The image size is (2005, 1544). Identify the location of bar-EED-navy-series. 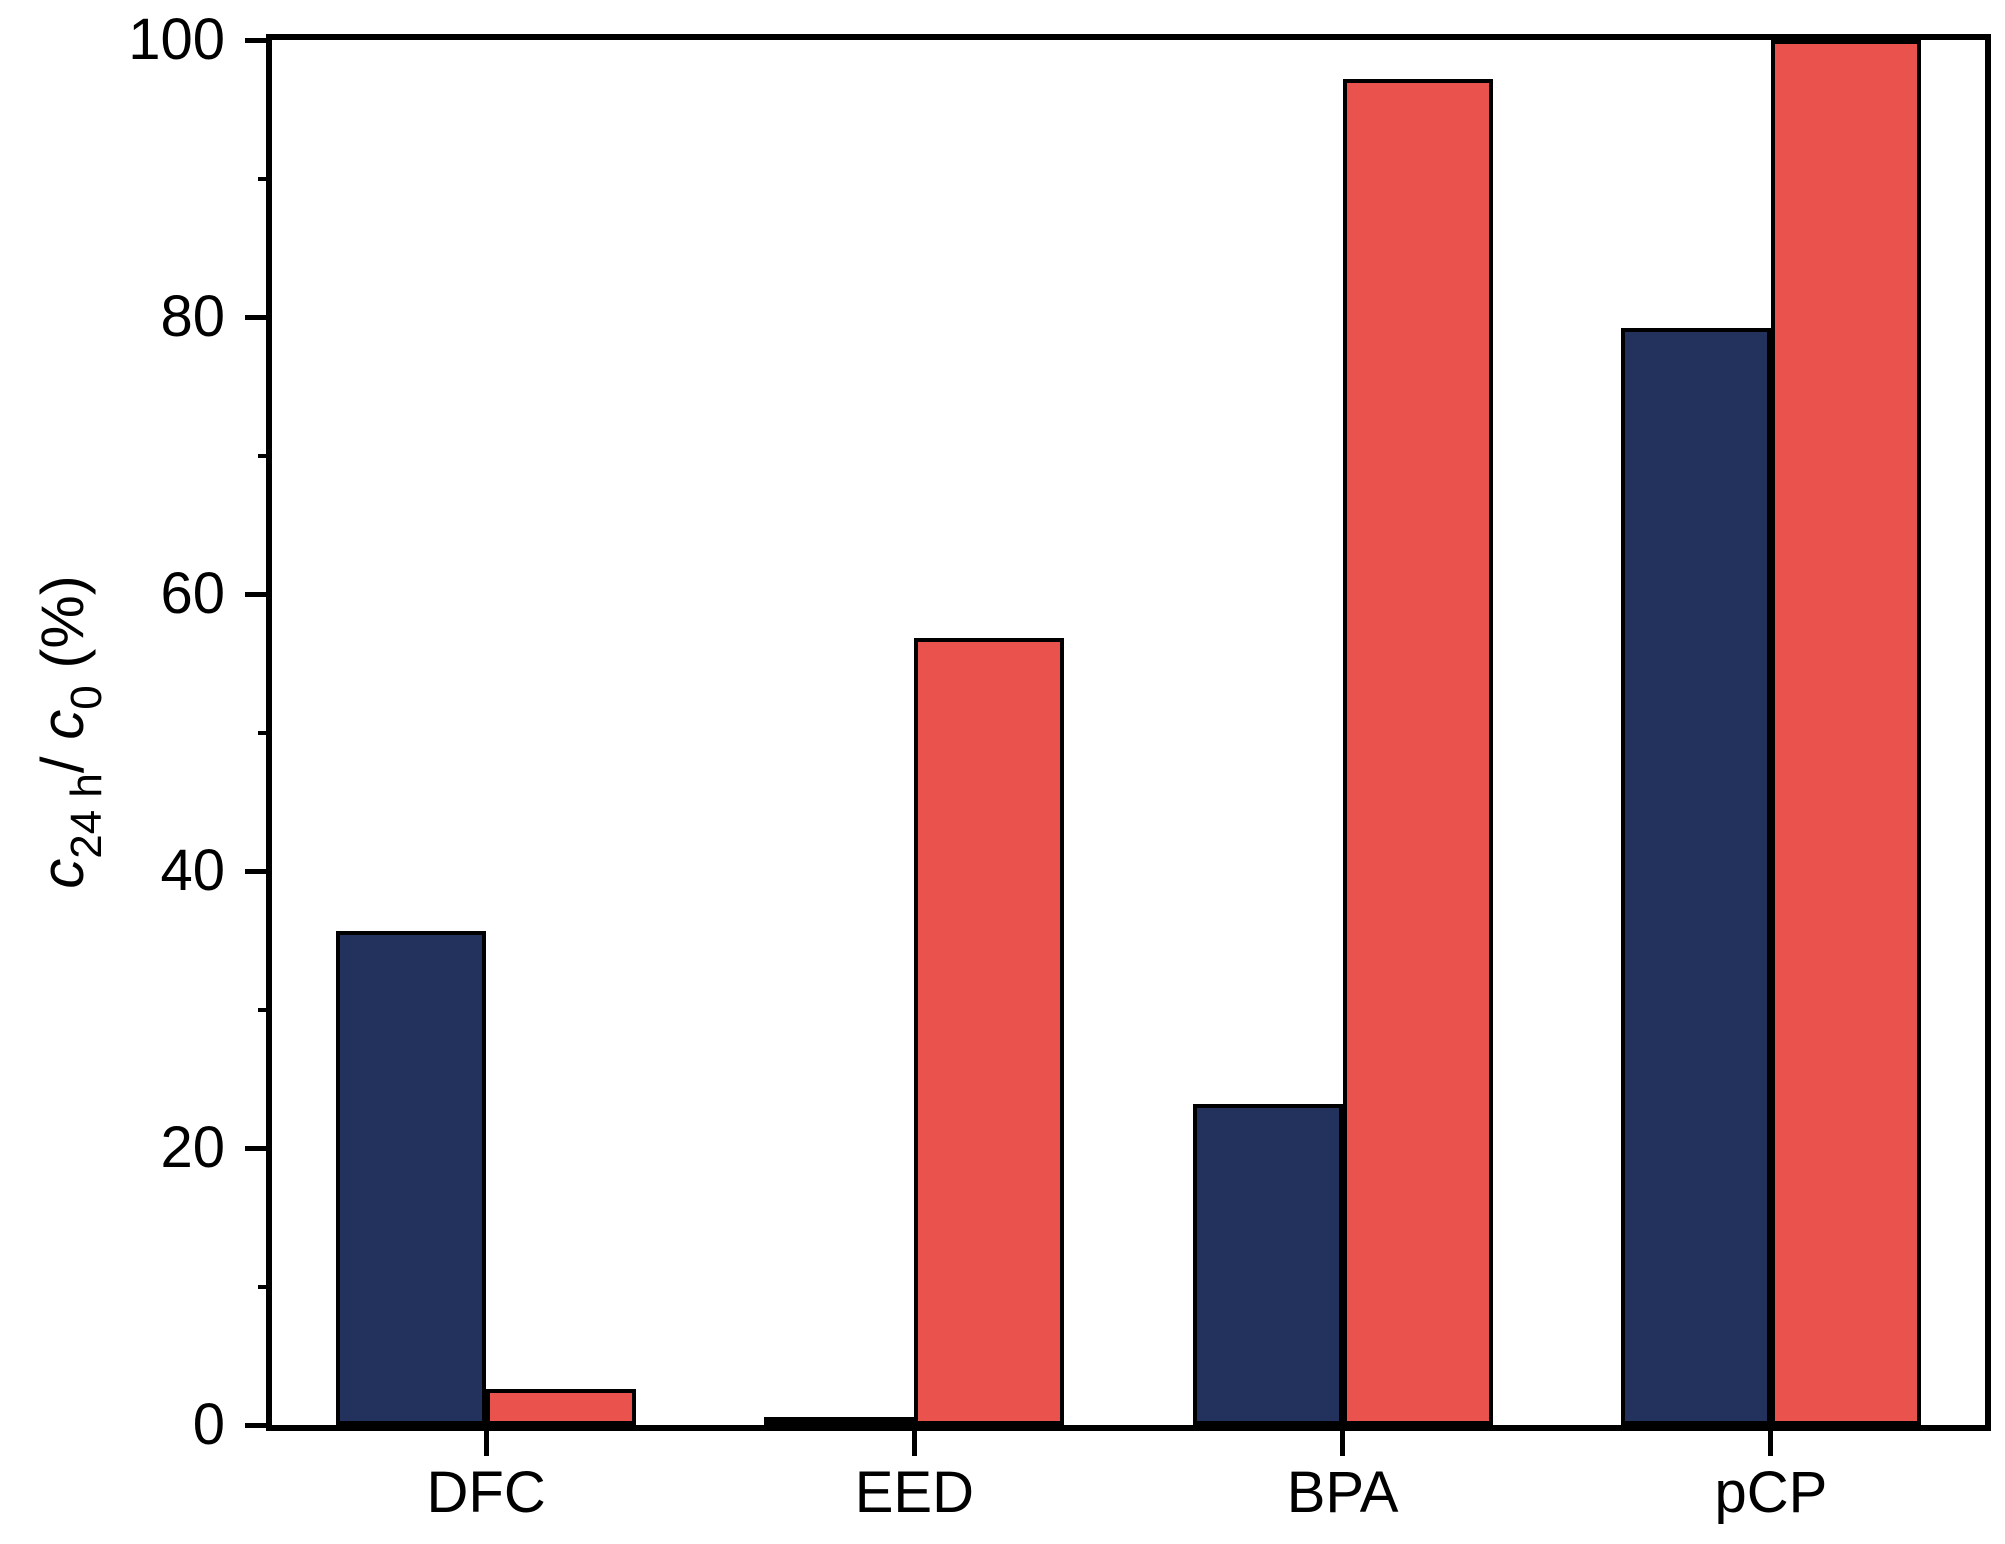
(839, 1421).